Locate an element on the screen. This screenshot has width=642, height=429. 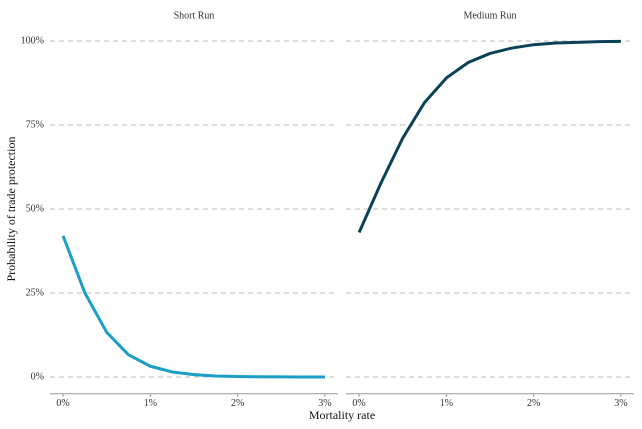
panel-title: Short Run is located at coordinates (194, 15).